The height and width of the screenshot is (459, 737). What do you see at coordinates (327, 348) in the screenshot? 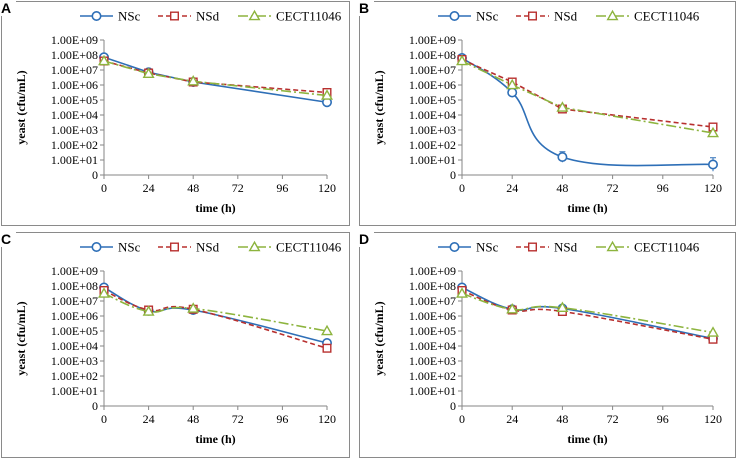
I see `series-nsd-marker` at bounding box center [327, 348].